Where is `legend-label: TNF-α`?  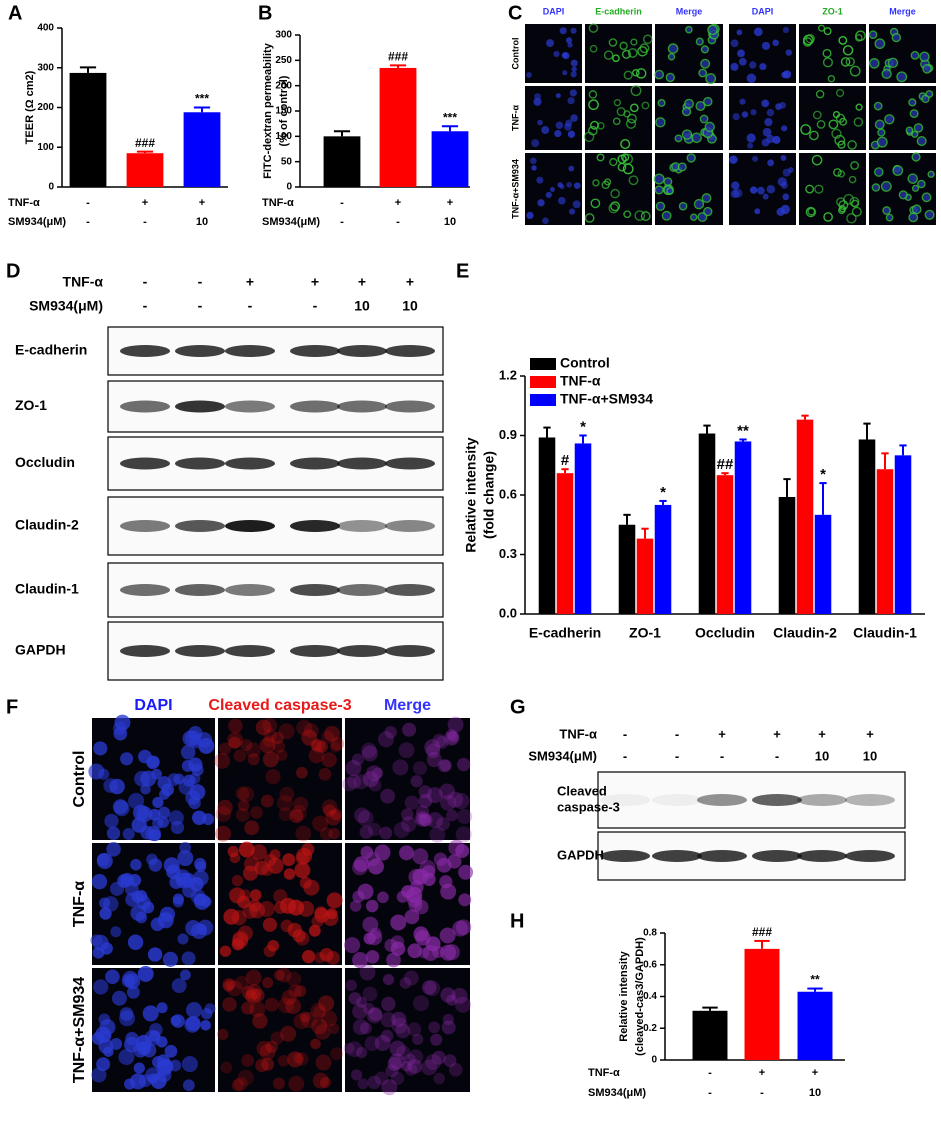 legend-label: TNF-α is located at coordinates (580, 381).